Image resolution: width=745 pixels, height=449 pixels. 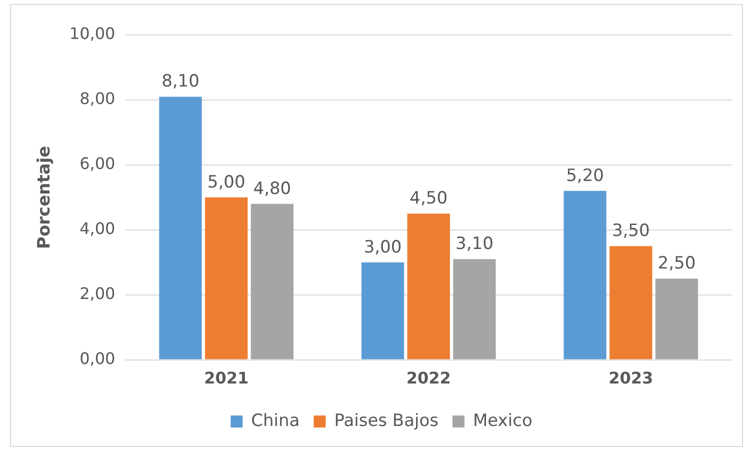 What do you see at coordinates (226, 182) in the screenshot?
I see `data-label: 5,00` at bounding box center [226, 182].